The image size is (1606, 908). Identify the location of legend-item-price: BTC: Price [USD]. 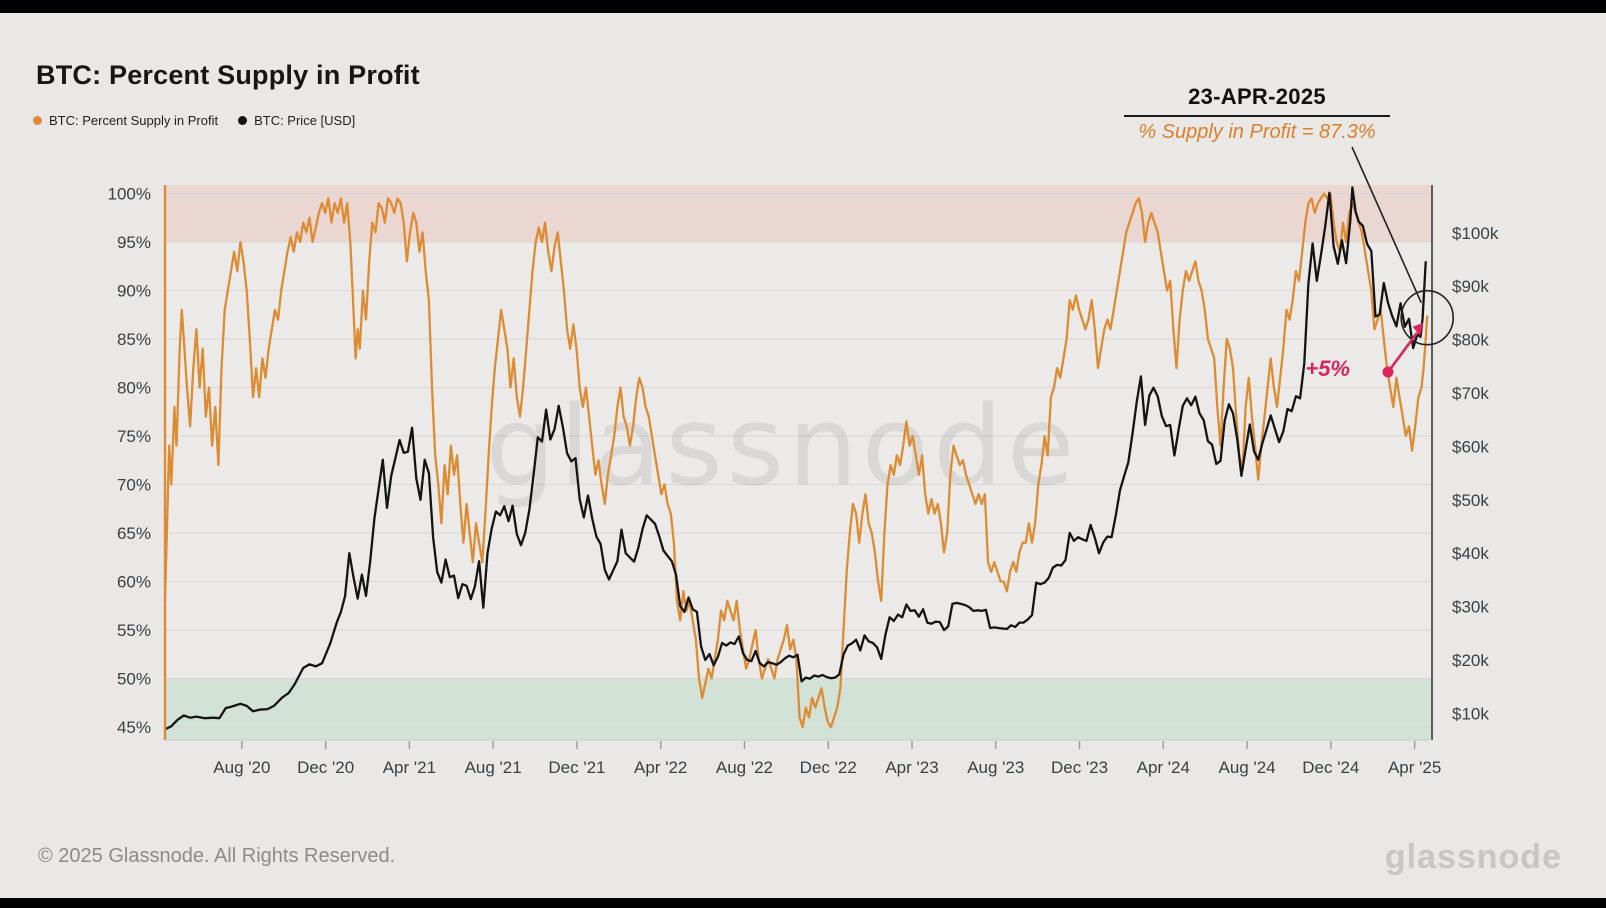
(296, 120).